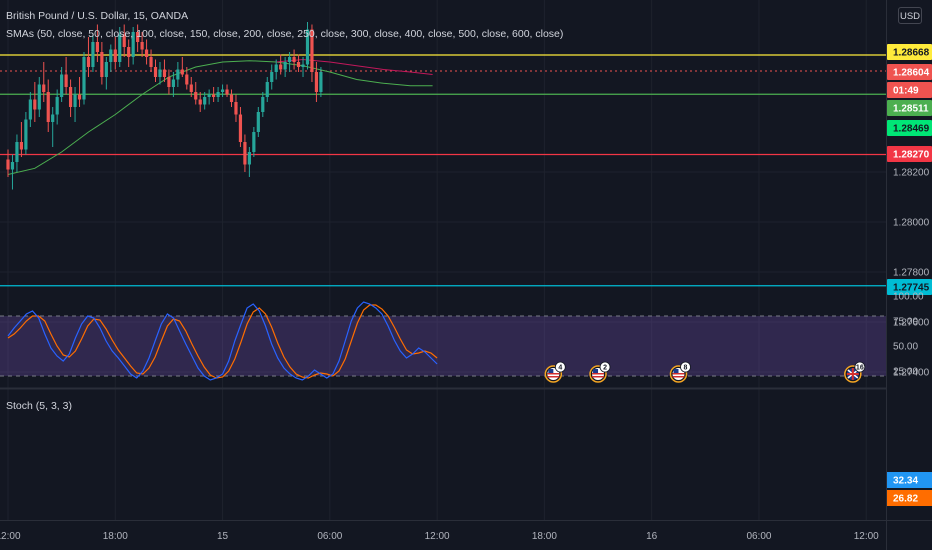 This screenshot has width=932, height=550. I want to click on currency-button: USD, so click(910, 15).